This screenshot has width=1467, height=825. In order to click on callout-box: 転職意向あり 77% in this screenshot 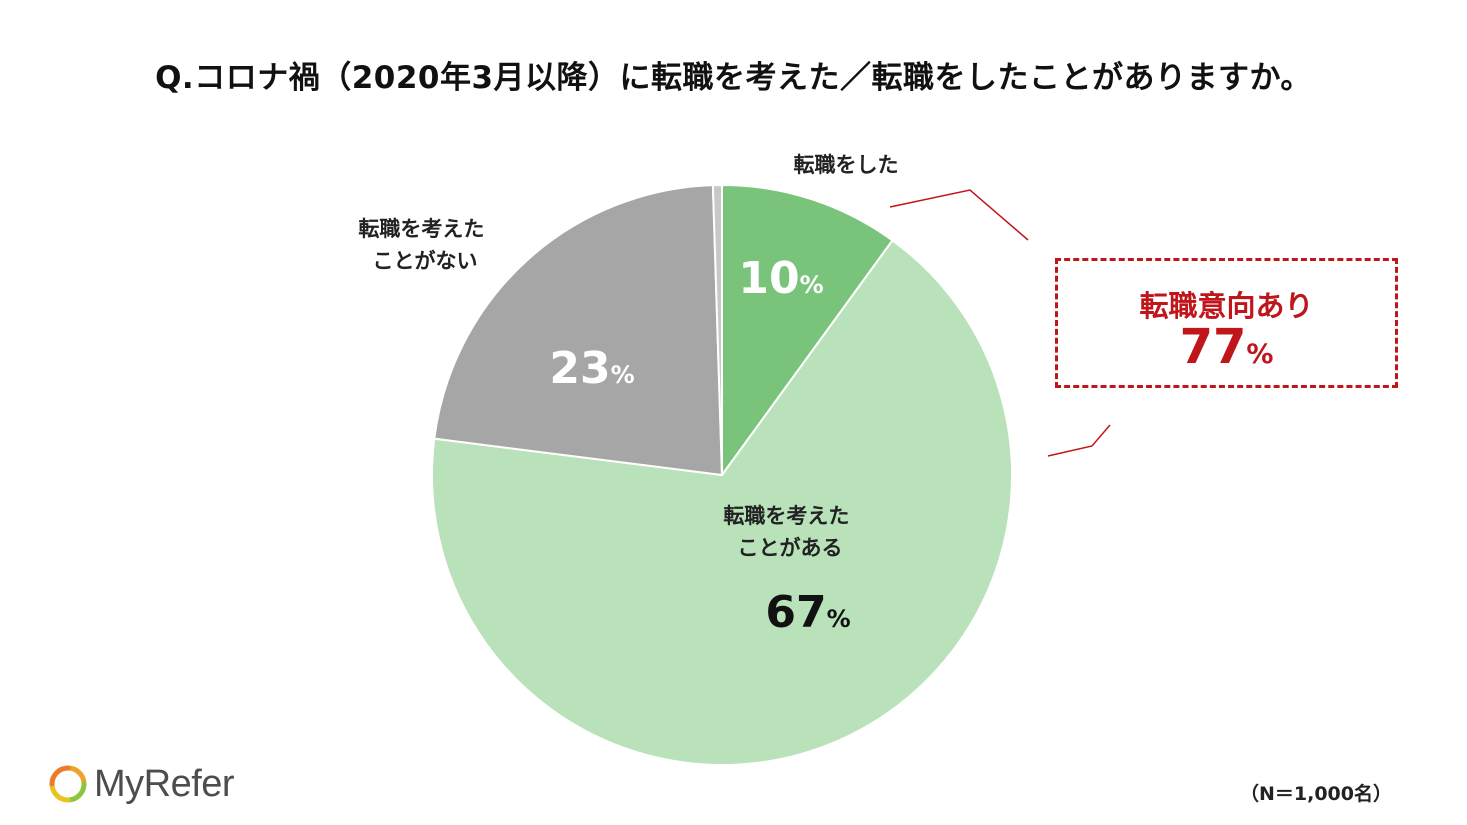, I will do `click(1226, 323)`.